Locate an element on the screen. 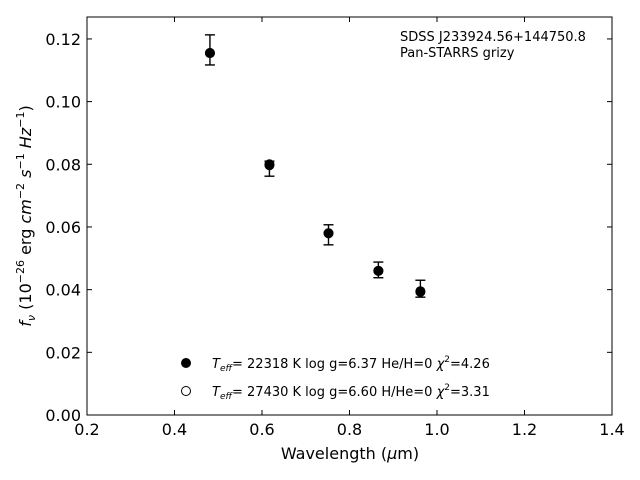  x-tick-label: 0.2 is located at coordinates (86, 429).